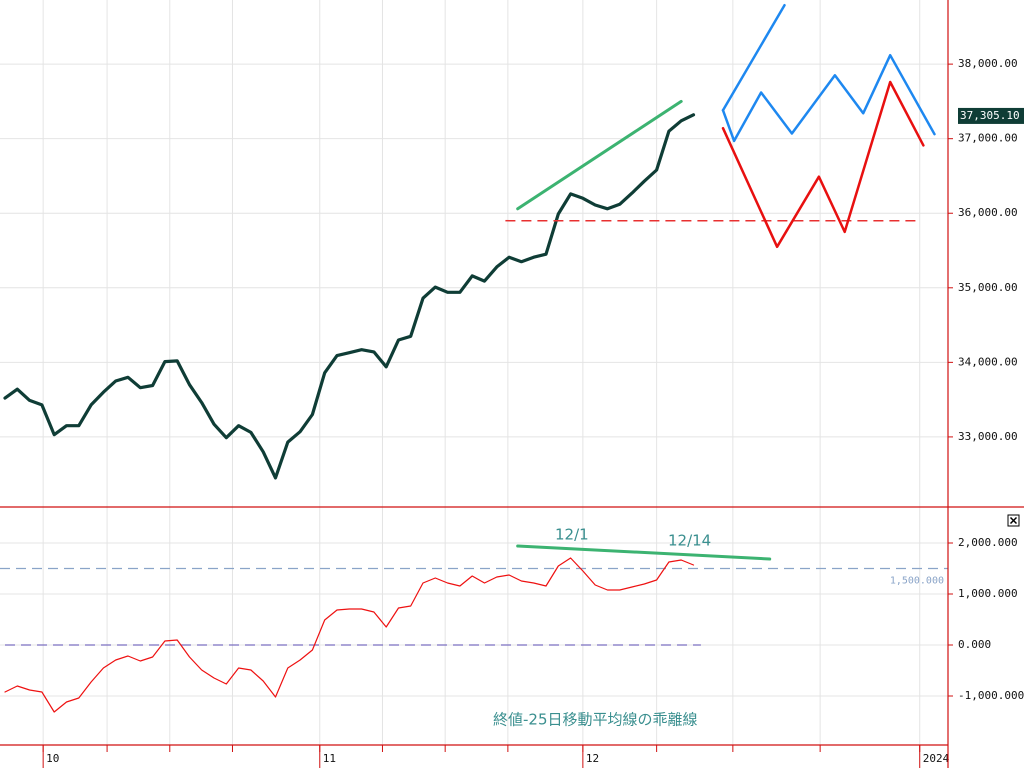  What do you see at coordinates (988, 138) in the screenshot?
I see `y-tick-label: 37,000.00` at bounding box center [988, 138].